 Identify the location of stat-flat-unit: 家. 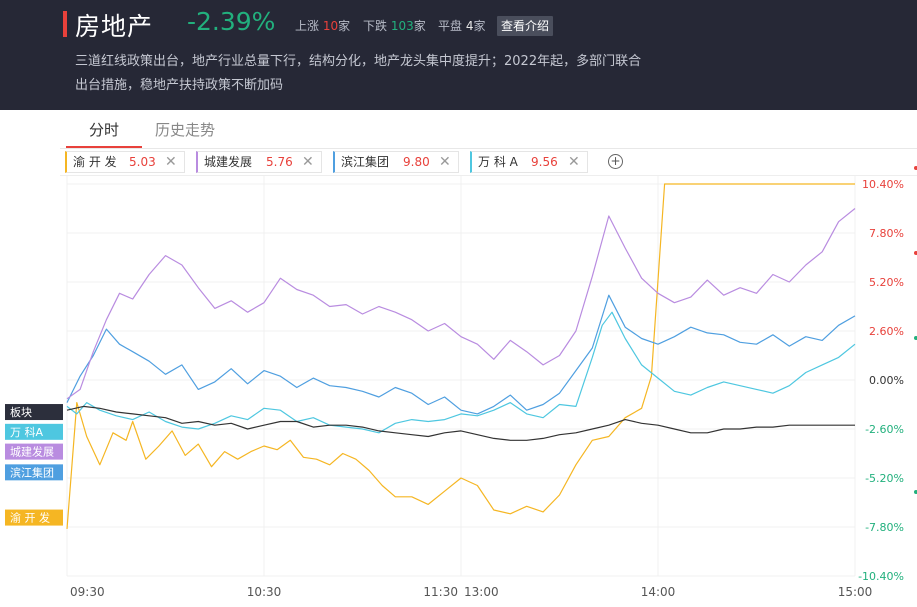
(479, 26).